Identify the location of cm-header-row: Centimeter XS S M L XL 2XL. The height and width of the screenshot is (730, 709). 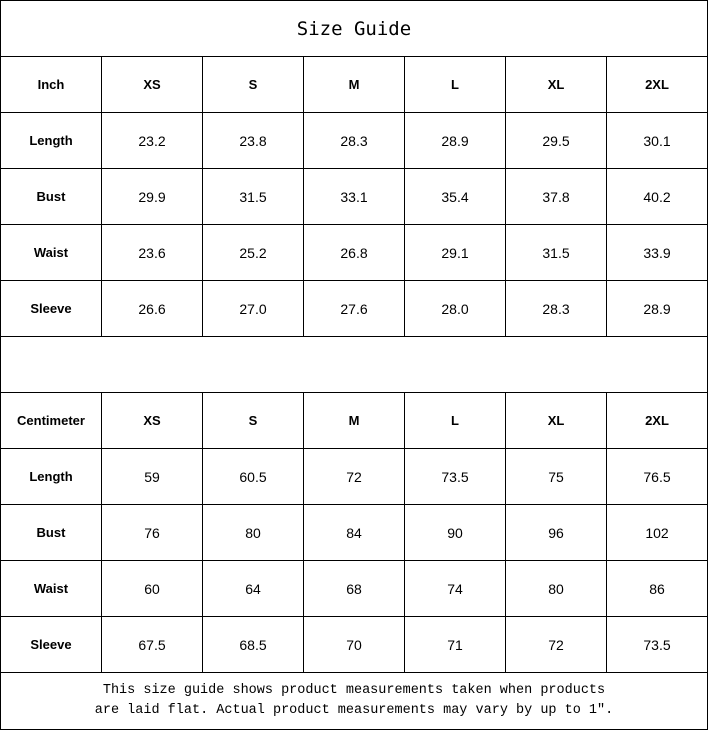
(354, 420).